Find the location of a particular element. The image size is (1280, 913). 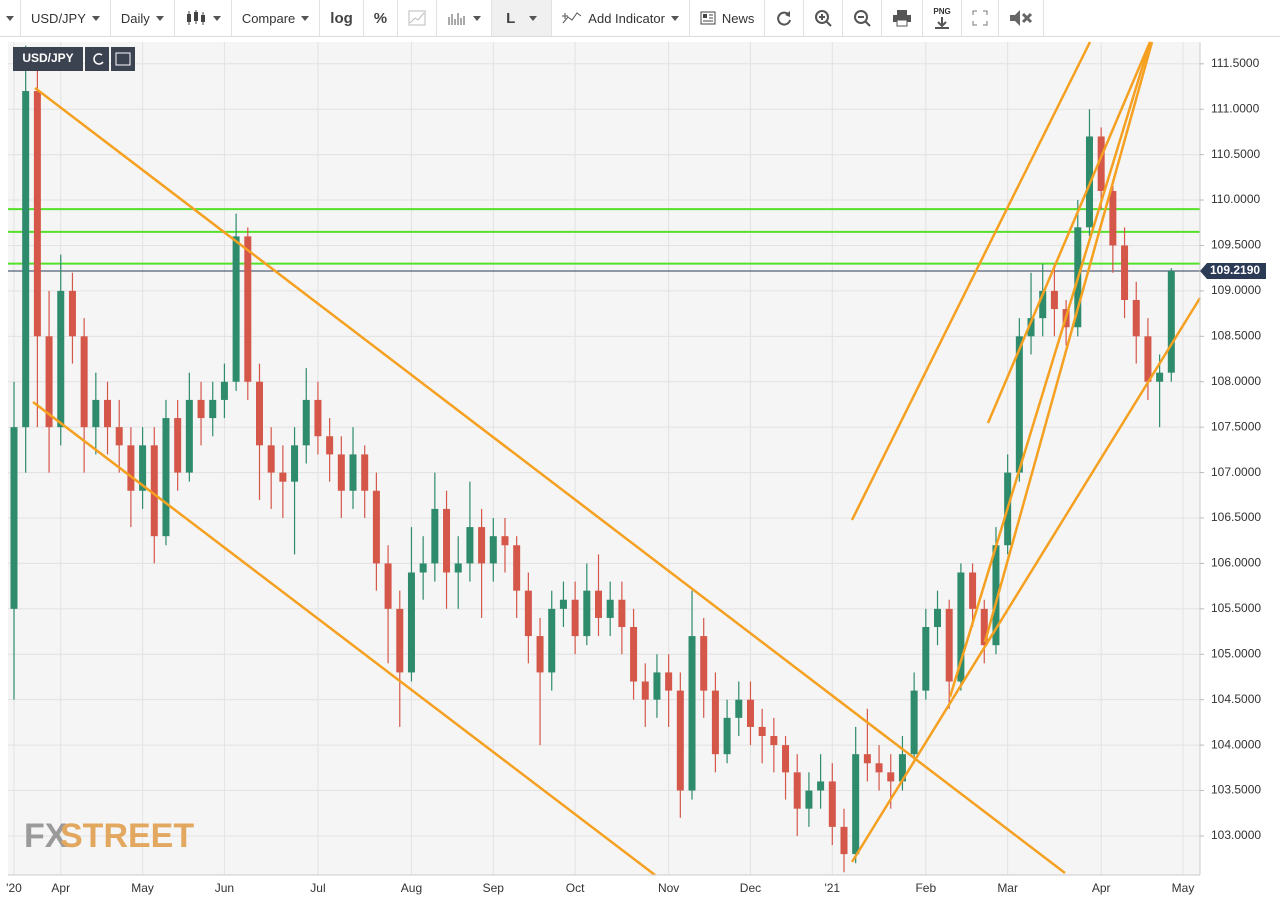

settings-button is located at coordinates (123, 59).